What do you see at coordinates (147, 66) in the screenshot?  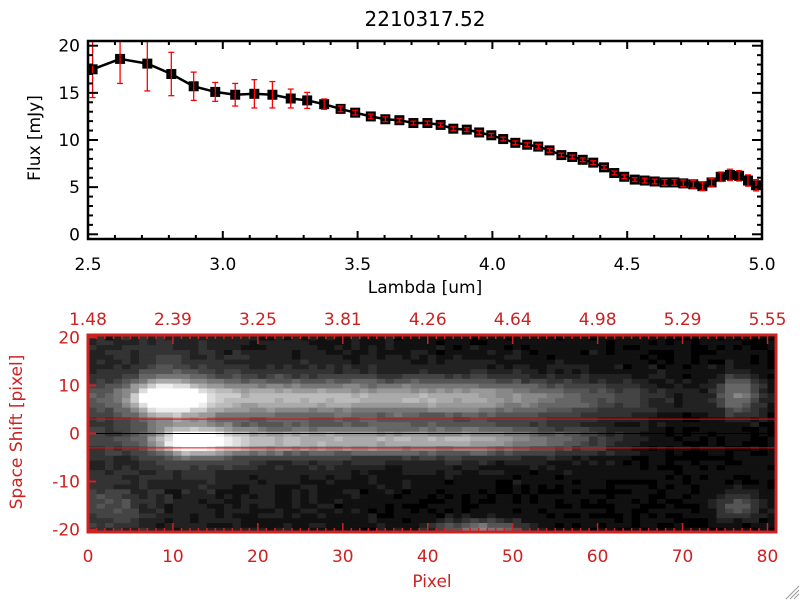 I see `error-bar` at bounding box center [147, 66].